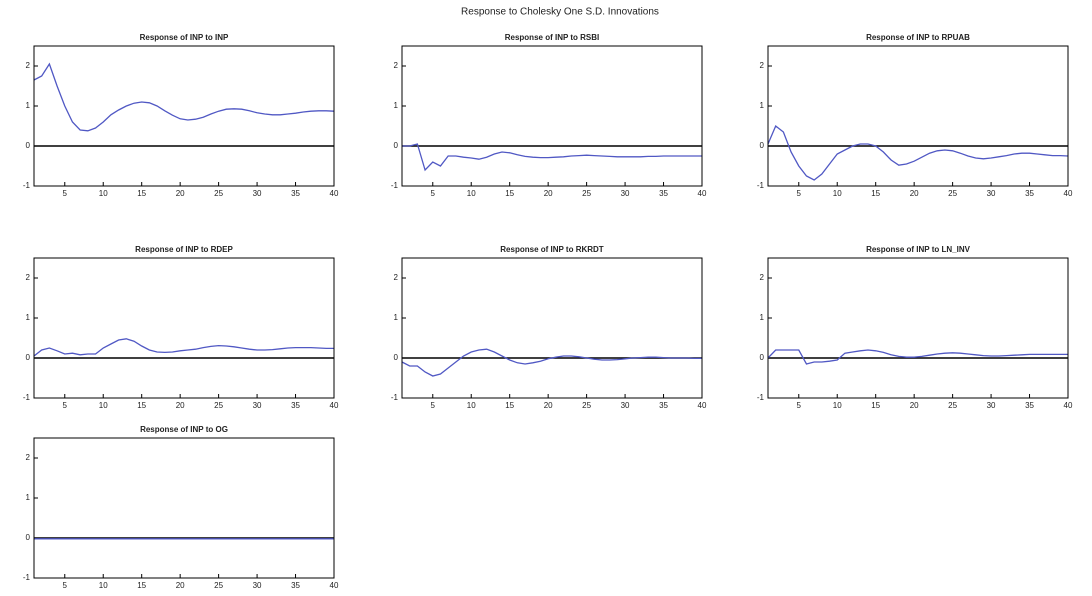 This screenshot has width=1092, height=596. What do you see at coordinates (552, 37) in the screenshot?
I see `panel-title: Response of INP to RSBI` at bounding box center [552, 37].